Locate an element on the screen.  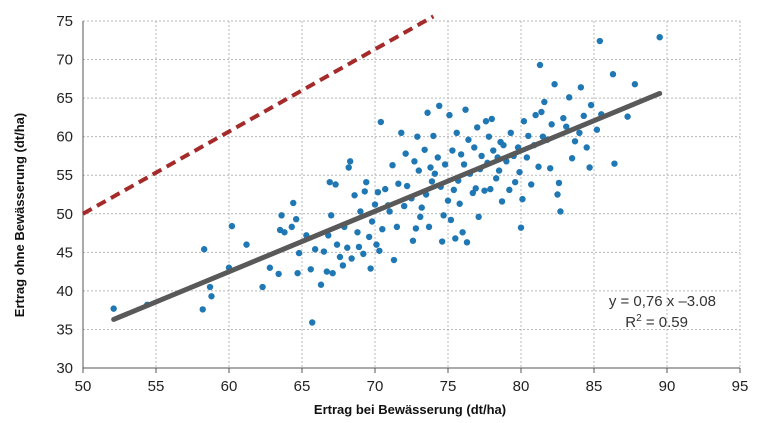
x-tick-label: 80 is located at coordinates (521, 386).